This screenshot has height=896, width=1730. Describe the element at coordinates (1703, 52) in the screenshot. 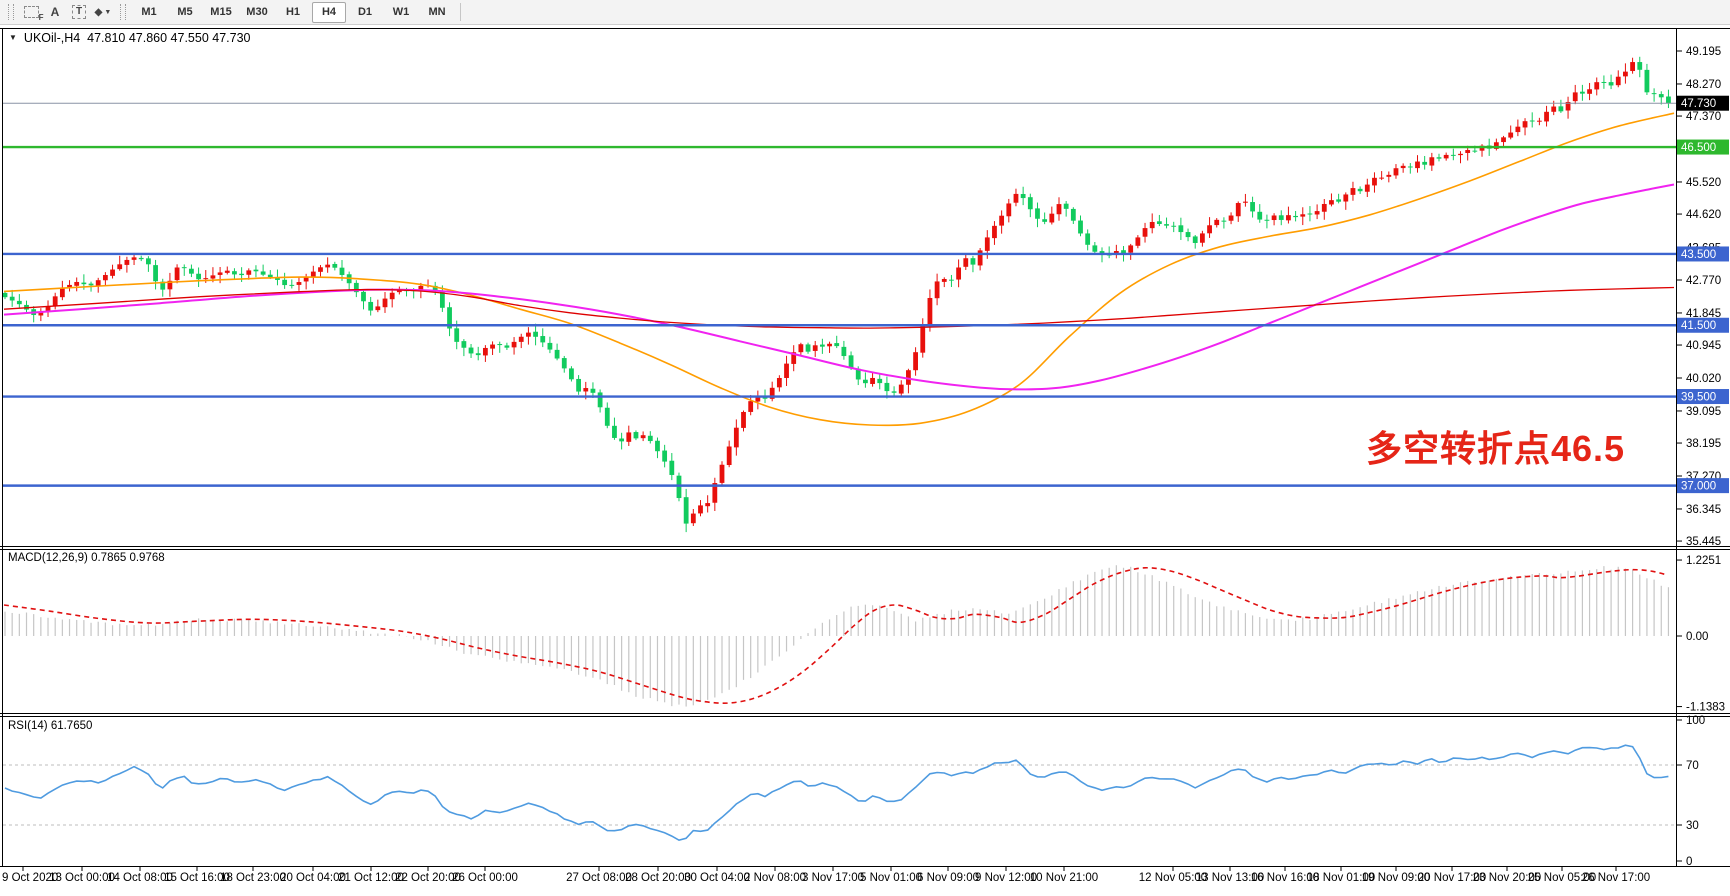

I see `svg-text: 49.195` at that location.